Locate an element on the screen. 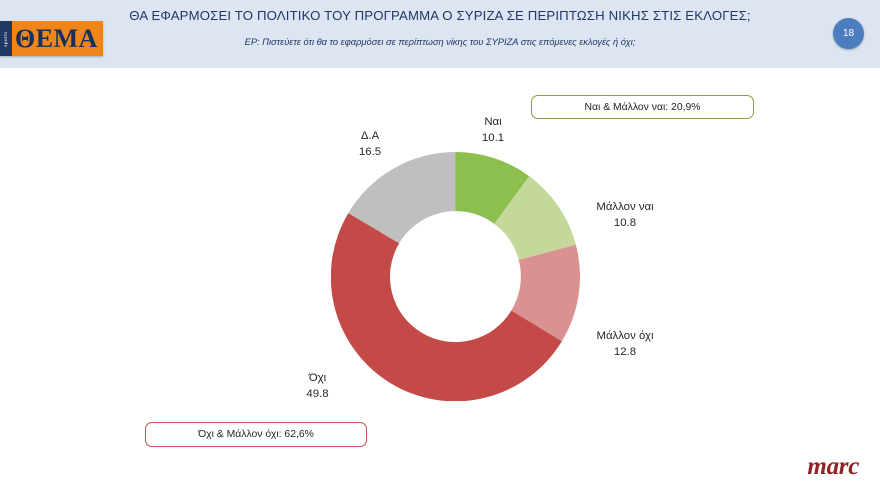 This screenshot has width=880, height=495. page-number-badge: 18 is located at coordinates (848, 33).